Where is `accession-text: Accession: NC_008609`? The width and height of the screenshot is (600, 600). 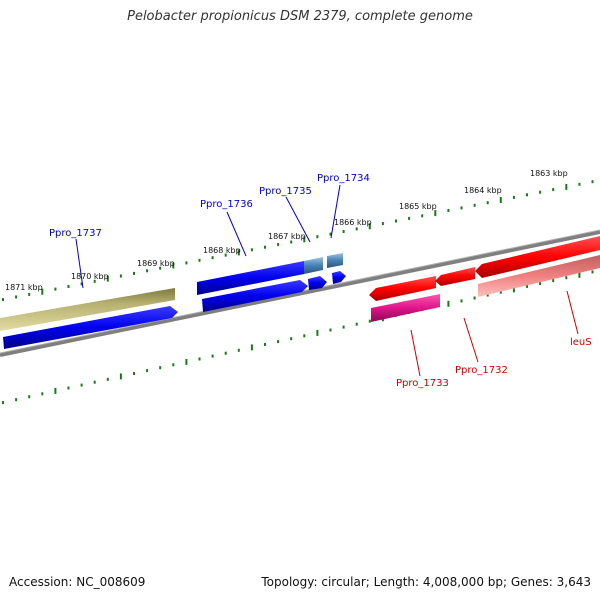
accession-text: Accession: NC_008609 is located at coordinates (77, 582).